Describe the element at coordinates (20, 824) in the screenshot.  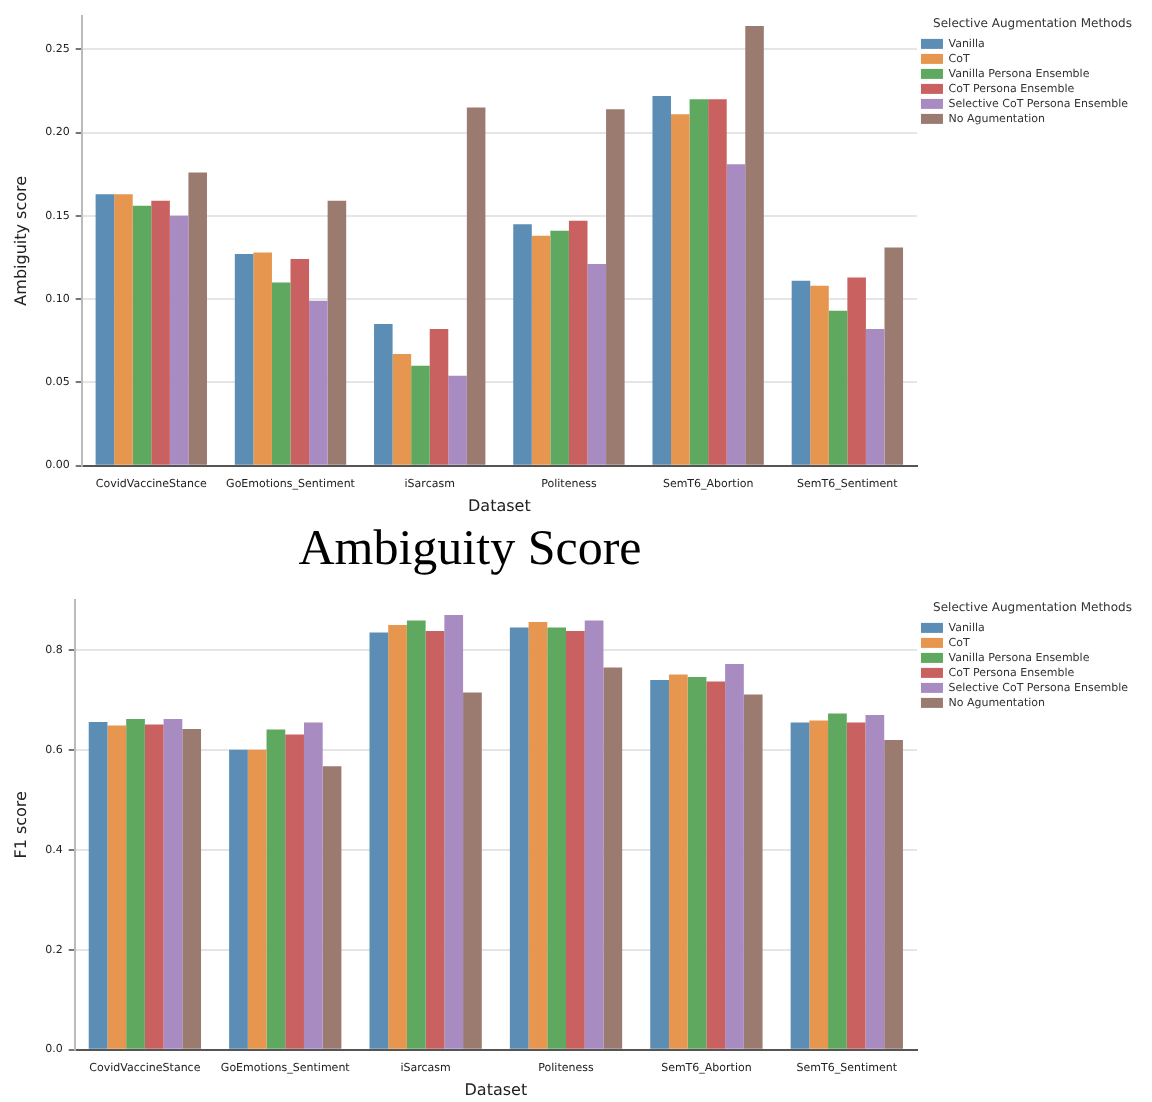
I see `y-axis-title: F1 score` at that location.